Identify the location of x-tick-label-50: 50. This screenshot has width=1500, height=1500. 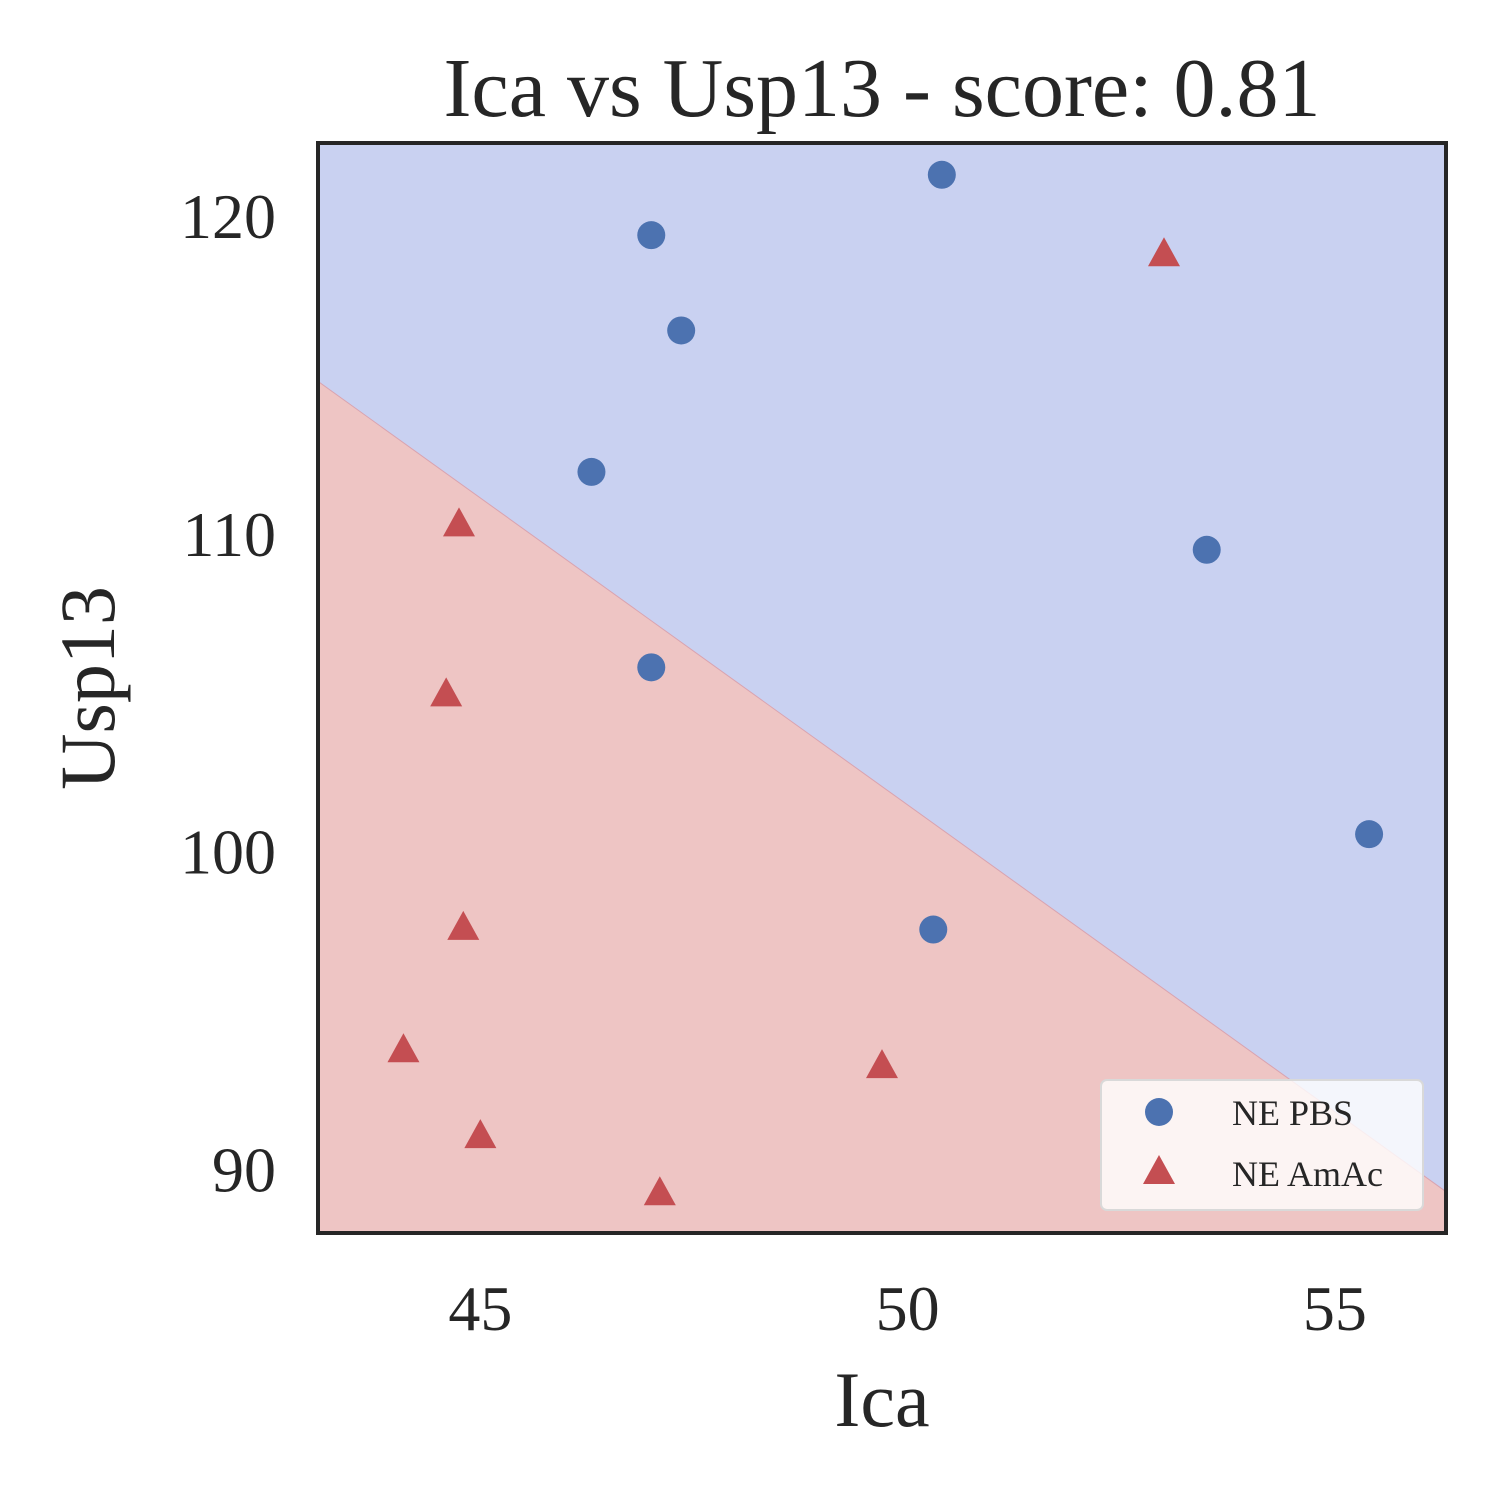
(908, 1308).